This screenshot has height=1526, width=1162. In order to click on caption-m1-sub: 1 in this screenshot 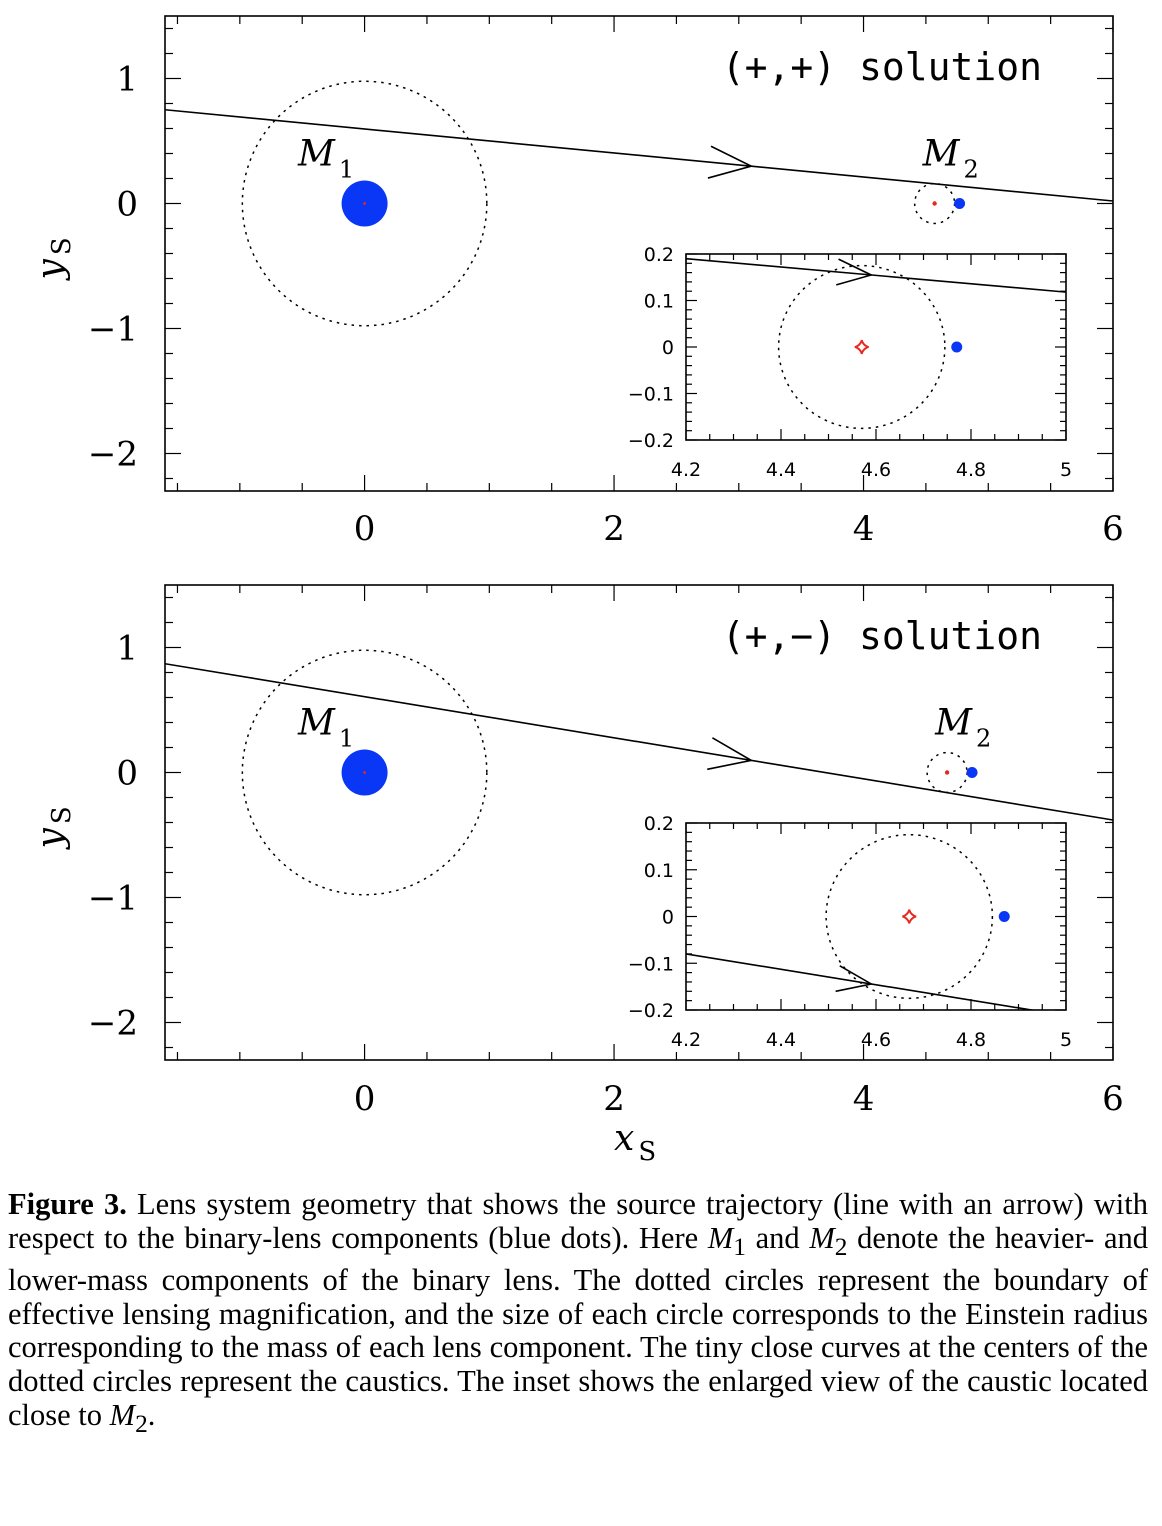, I will do `click(739, 1246)`.